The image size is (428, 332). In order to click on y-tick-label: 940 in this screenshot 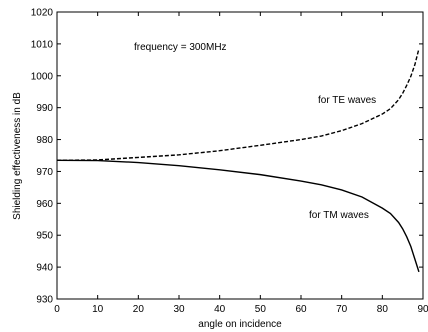, I will do `click(44, 268)`.